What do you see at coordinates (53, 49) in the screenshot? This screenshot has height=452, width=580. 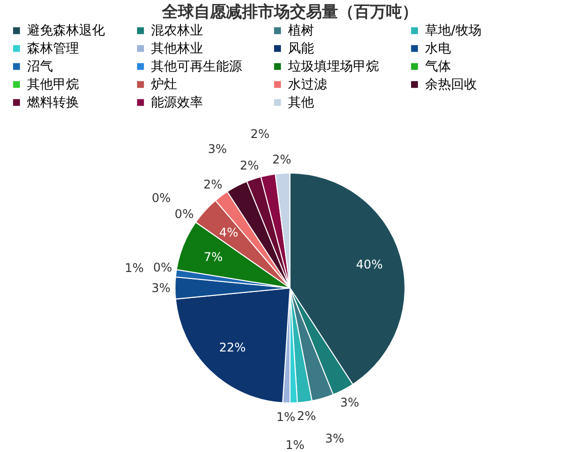 I see `legend-label: 森林管理` at bounding box center [53, 49].